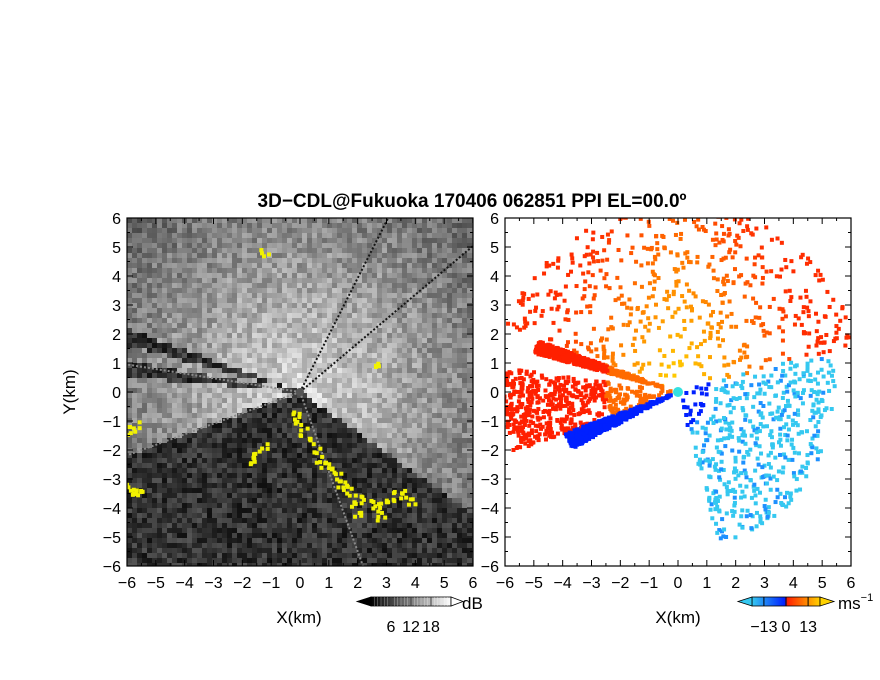 The image size is (880, 680). What do you see at coordinates (112, 509) in the screenshot?
I see `reflectivity-ytick-label: −4` at bounding box center [112, 509].